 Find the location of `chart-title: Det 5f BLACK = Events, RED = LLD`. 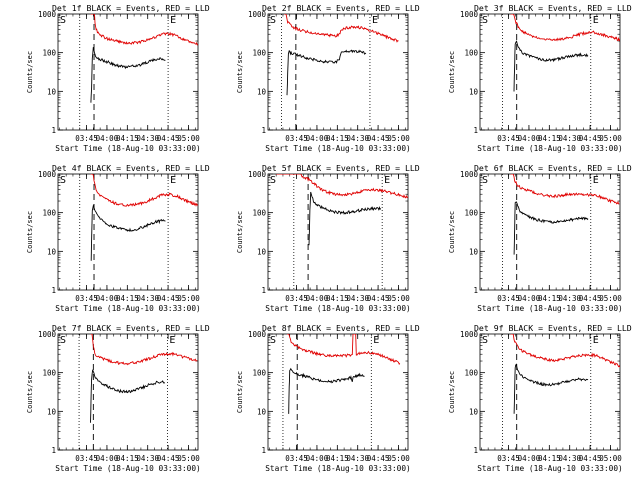

chart-title: Det 5f BLACK = Events, RED = LLD is located at coordinates (341, 168).